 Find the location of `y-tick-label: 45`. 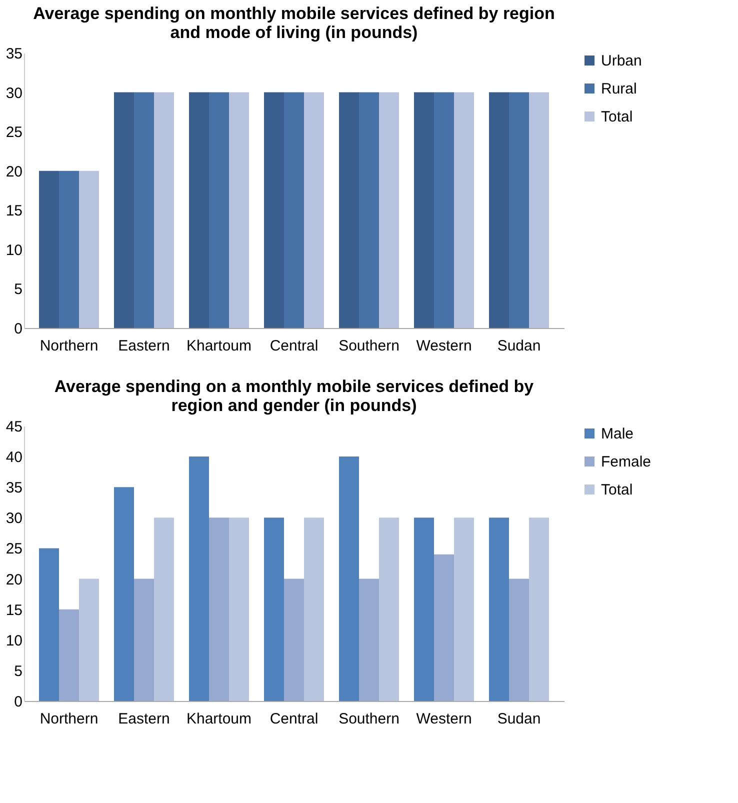

y-tick-label: 45 is located at coordinates (14, 427).